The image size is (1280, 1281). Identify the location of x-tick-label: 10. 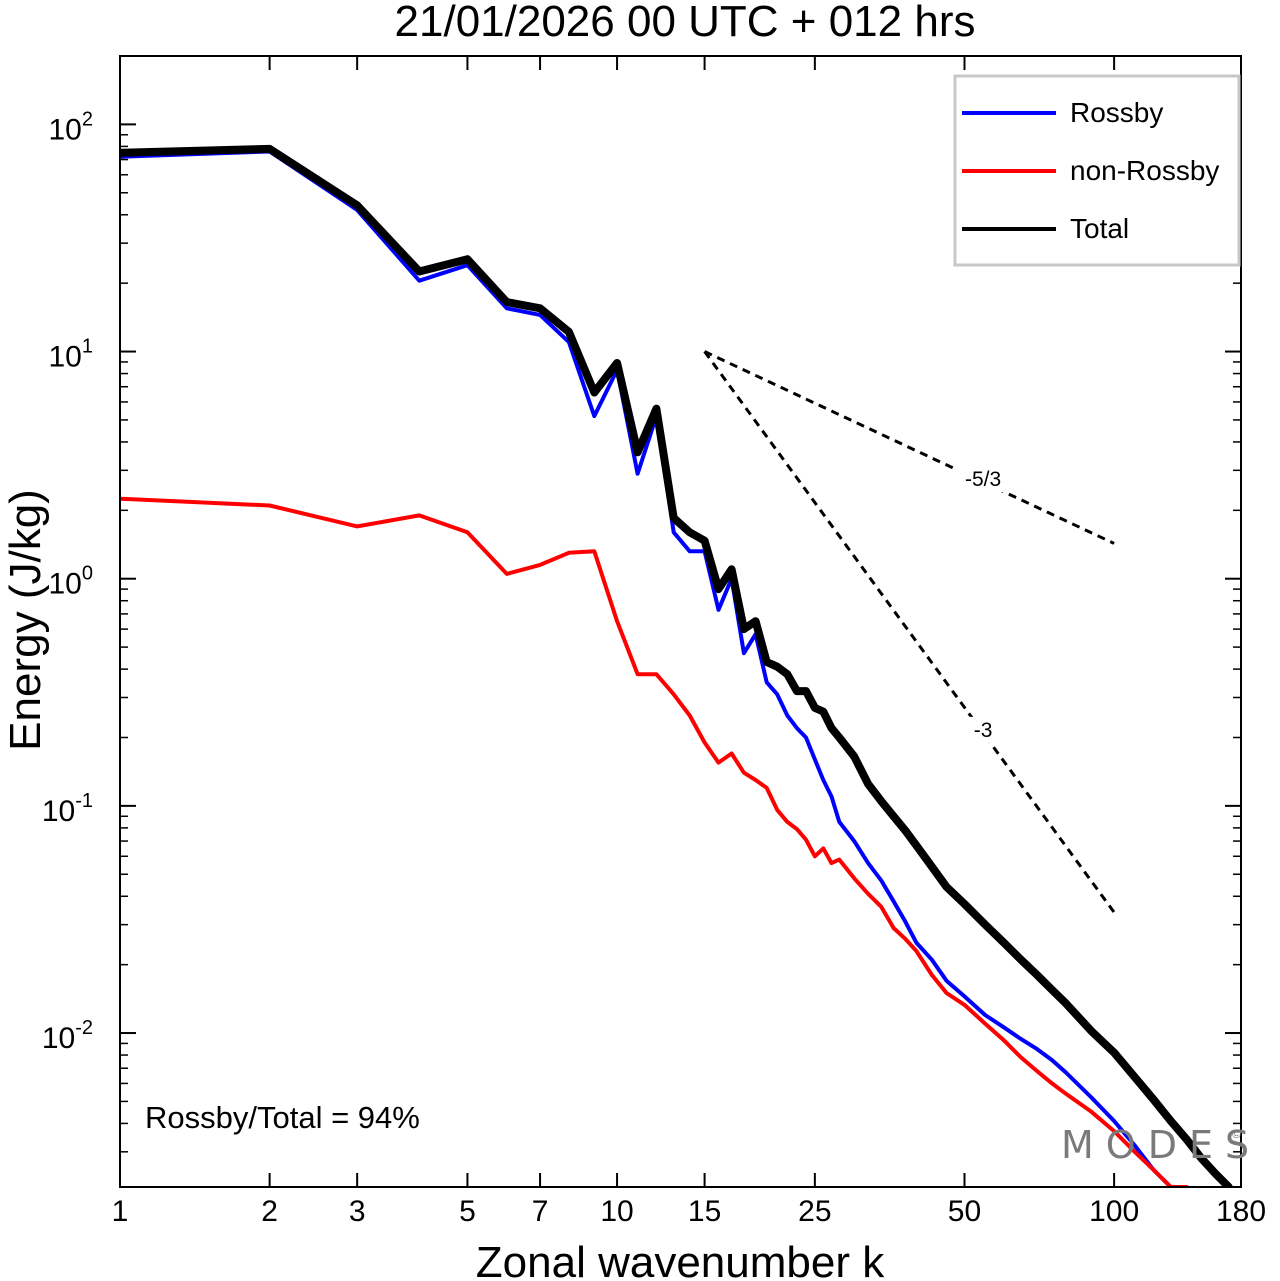
(616, 1211).